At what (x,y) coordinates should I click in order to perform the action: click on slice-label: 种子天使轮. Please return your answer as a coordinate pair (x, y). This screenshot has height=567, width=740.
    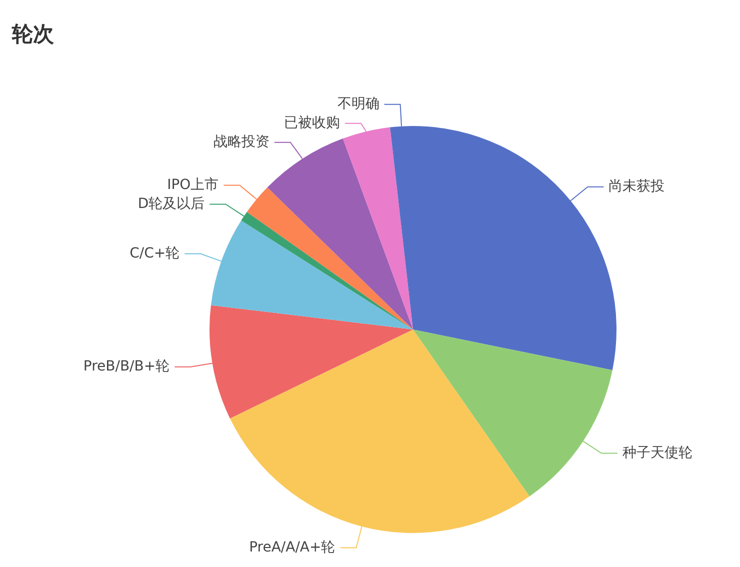
    Looking at the image, I should click on (657, 452).